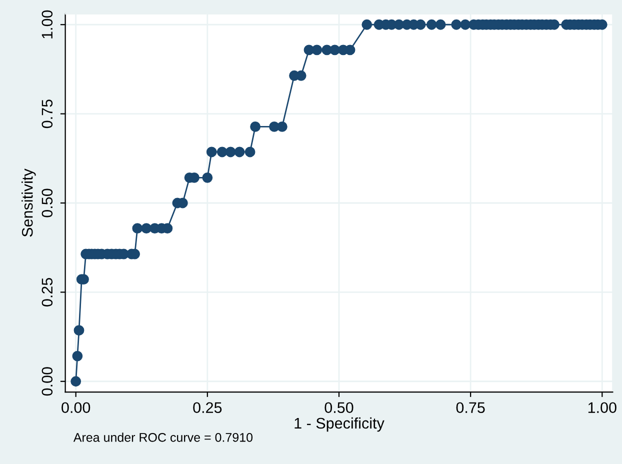 The height and width of the screenshot is (464, 622). I want to click on x-axis-title: 1 - Specificity, so click(339, 424).